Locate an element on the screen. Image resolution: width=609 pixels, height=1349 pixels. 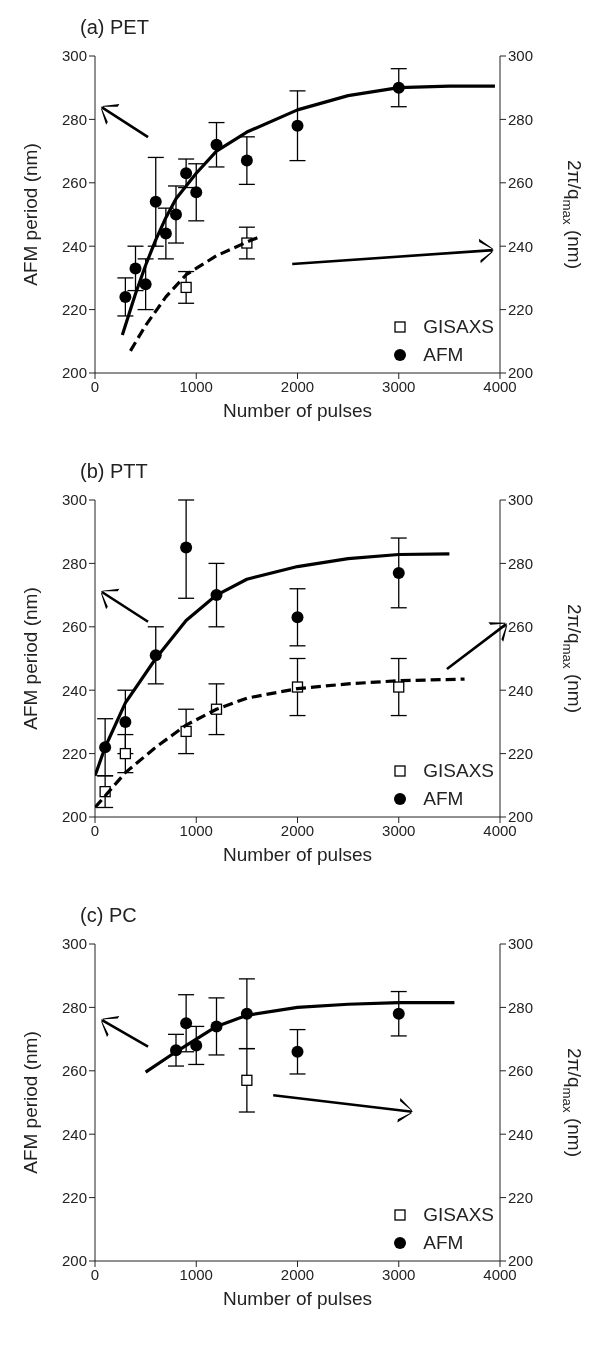
chart-title: (a) PET is located at coordinates (114, 27).